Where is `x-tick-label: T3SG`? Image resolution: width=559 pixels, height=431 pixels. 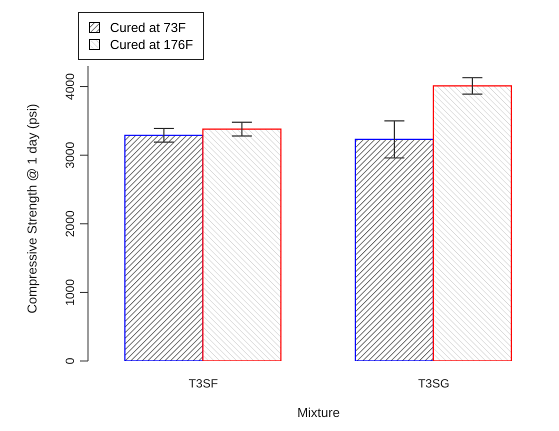
x-tick-label: T3SG is located at coordinates (434, 383).